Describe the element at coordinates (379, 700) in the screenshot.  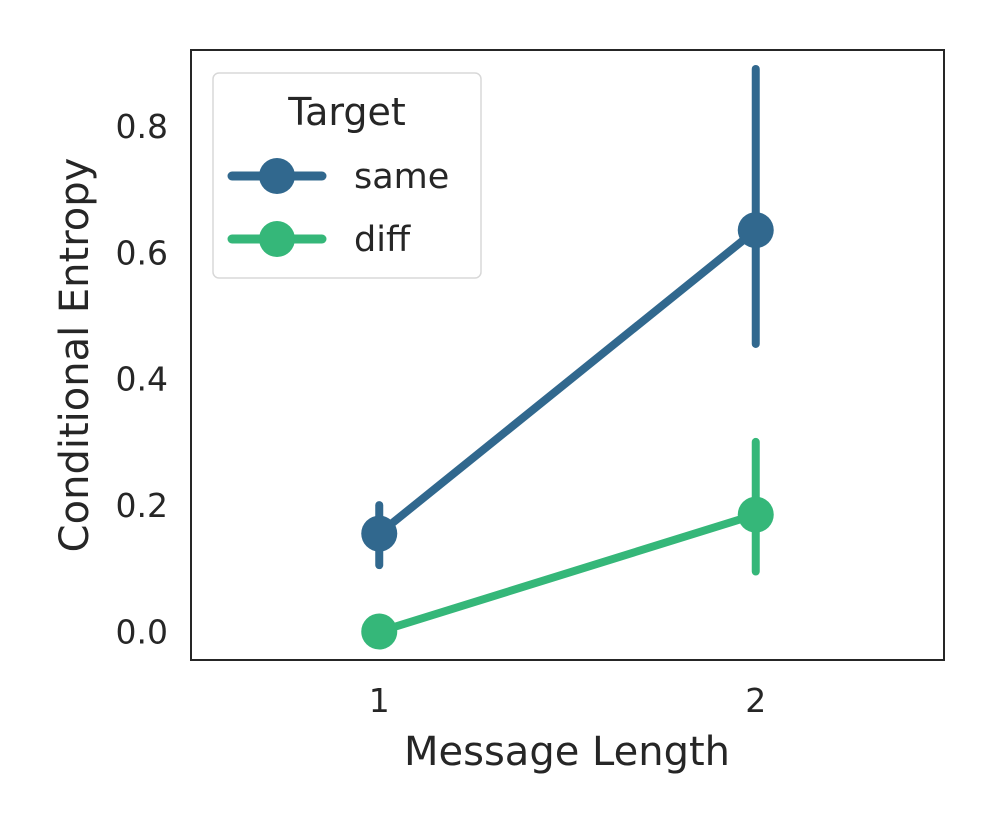
I see `x-tick-label: 1` at that location.